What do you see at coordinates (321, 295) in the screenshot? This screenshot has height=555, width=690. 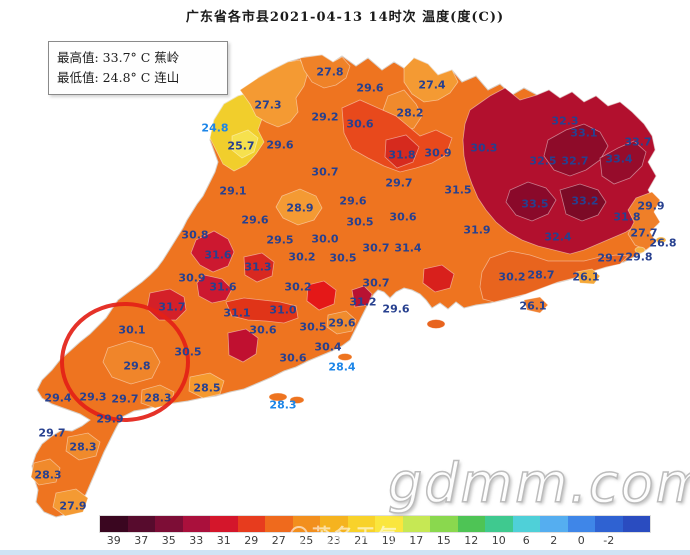 I see `region-bright-red-delta` at bounding box center [321, 295].